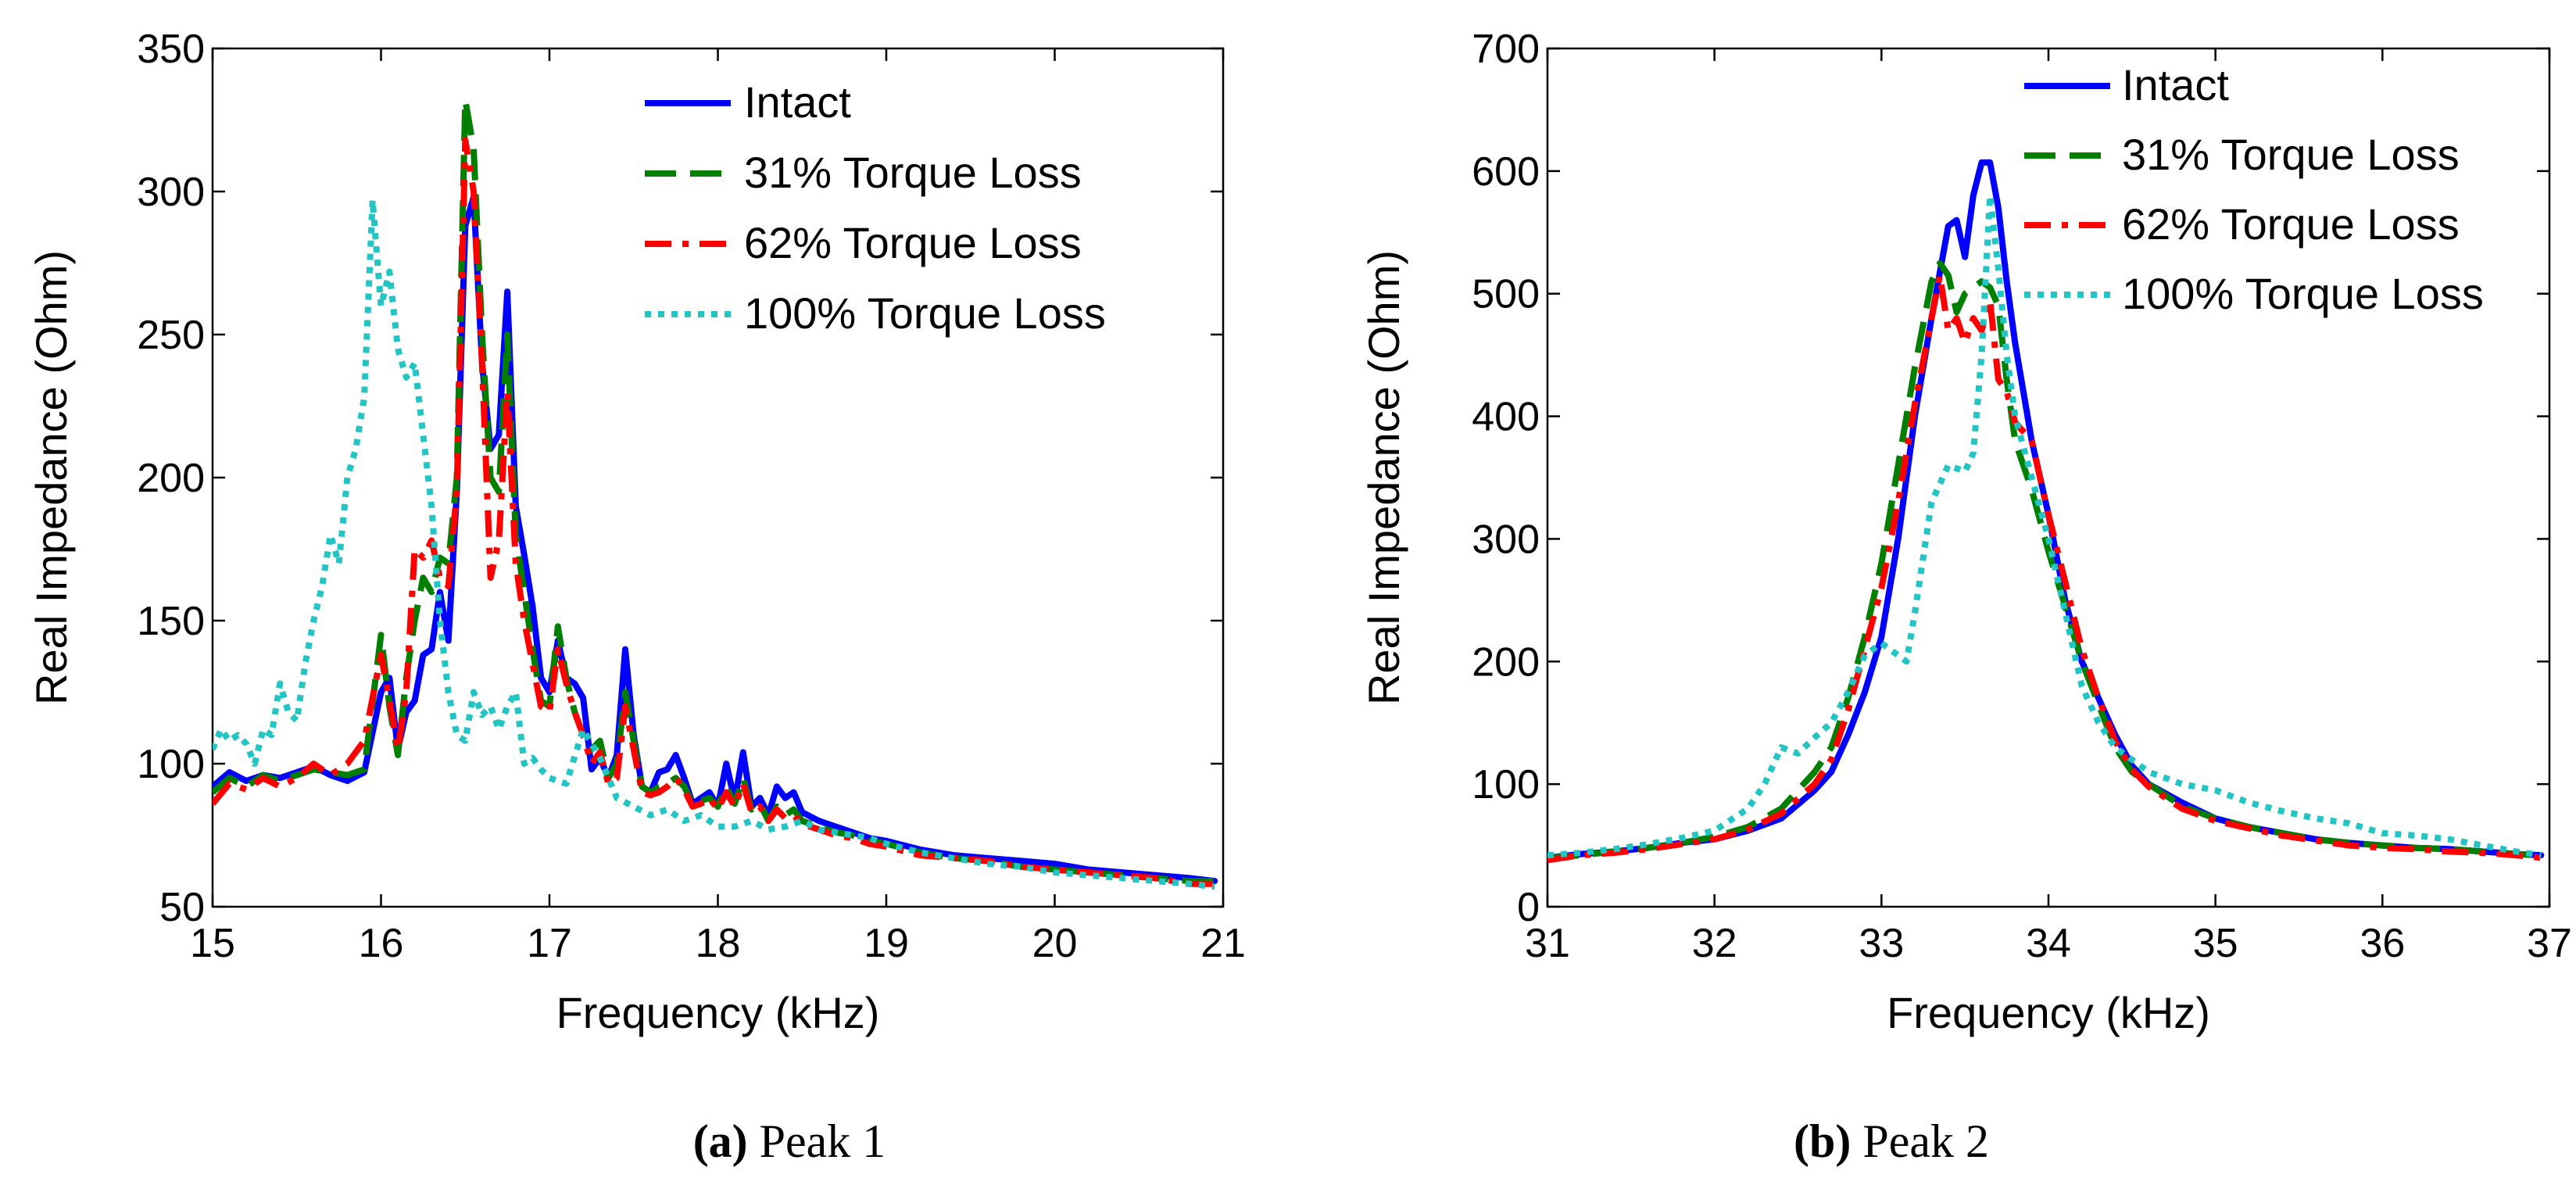  What do you see at coordinates (718, 943) in the screenshot?
I see `x-tick-label: 18` at bounding box center [718, 943].